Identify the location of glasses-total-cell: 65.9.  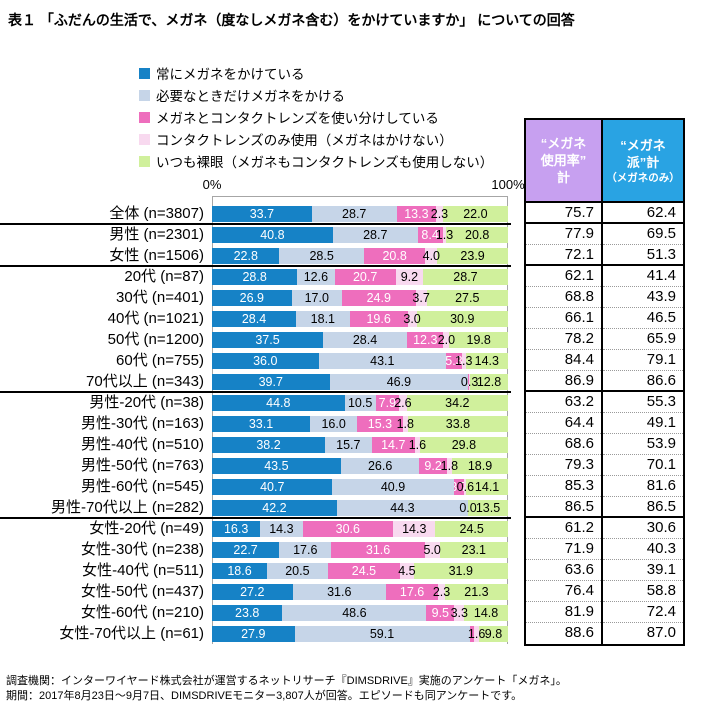
(643, 339).